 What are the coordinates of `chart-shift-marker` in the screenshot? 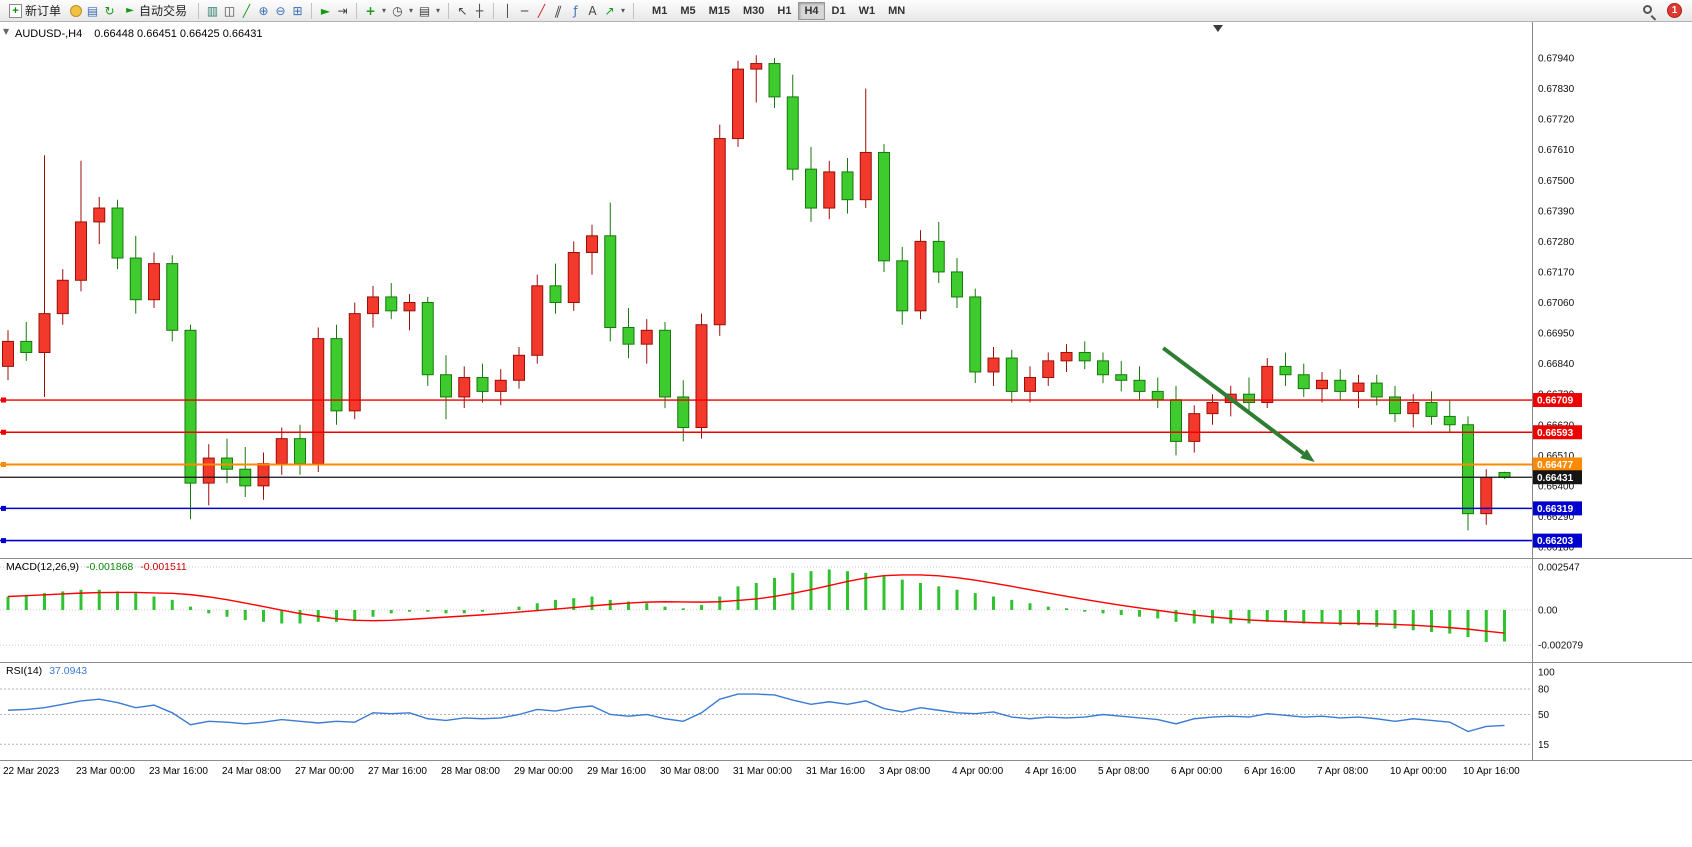 It's located at (1217, 28).